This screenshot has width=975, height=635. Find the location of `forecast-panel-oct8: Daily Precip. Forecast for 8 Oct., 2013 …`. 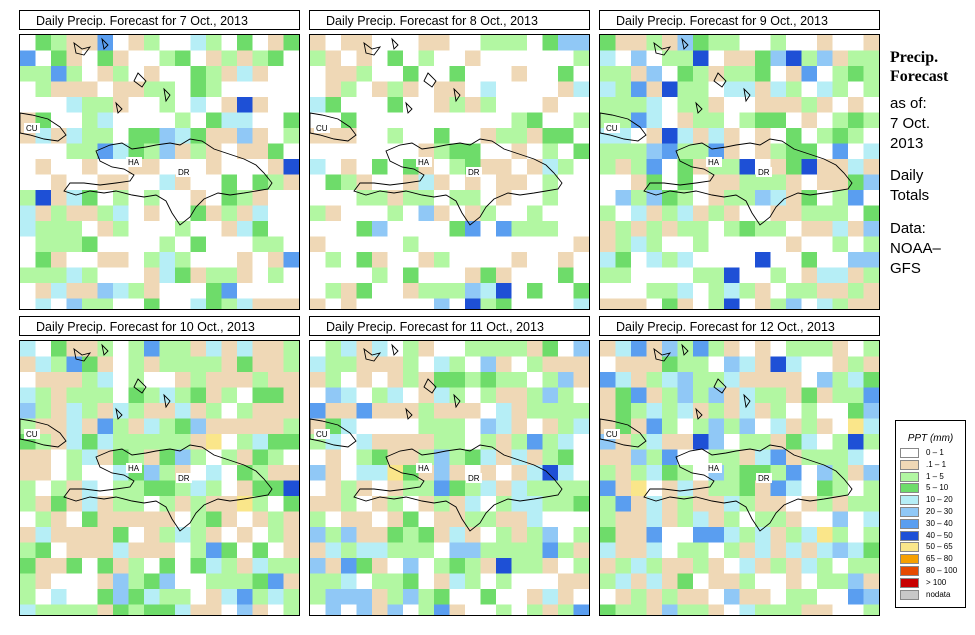

forecast-panel-oct8: Daily Precip. Forecast for 8 Oct., 2013 … is located at coordinates (449, 160).